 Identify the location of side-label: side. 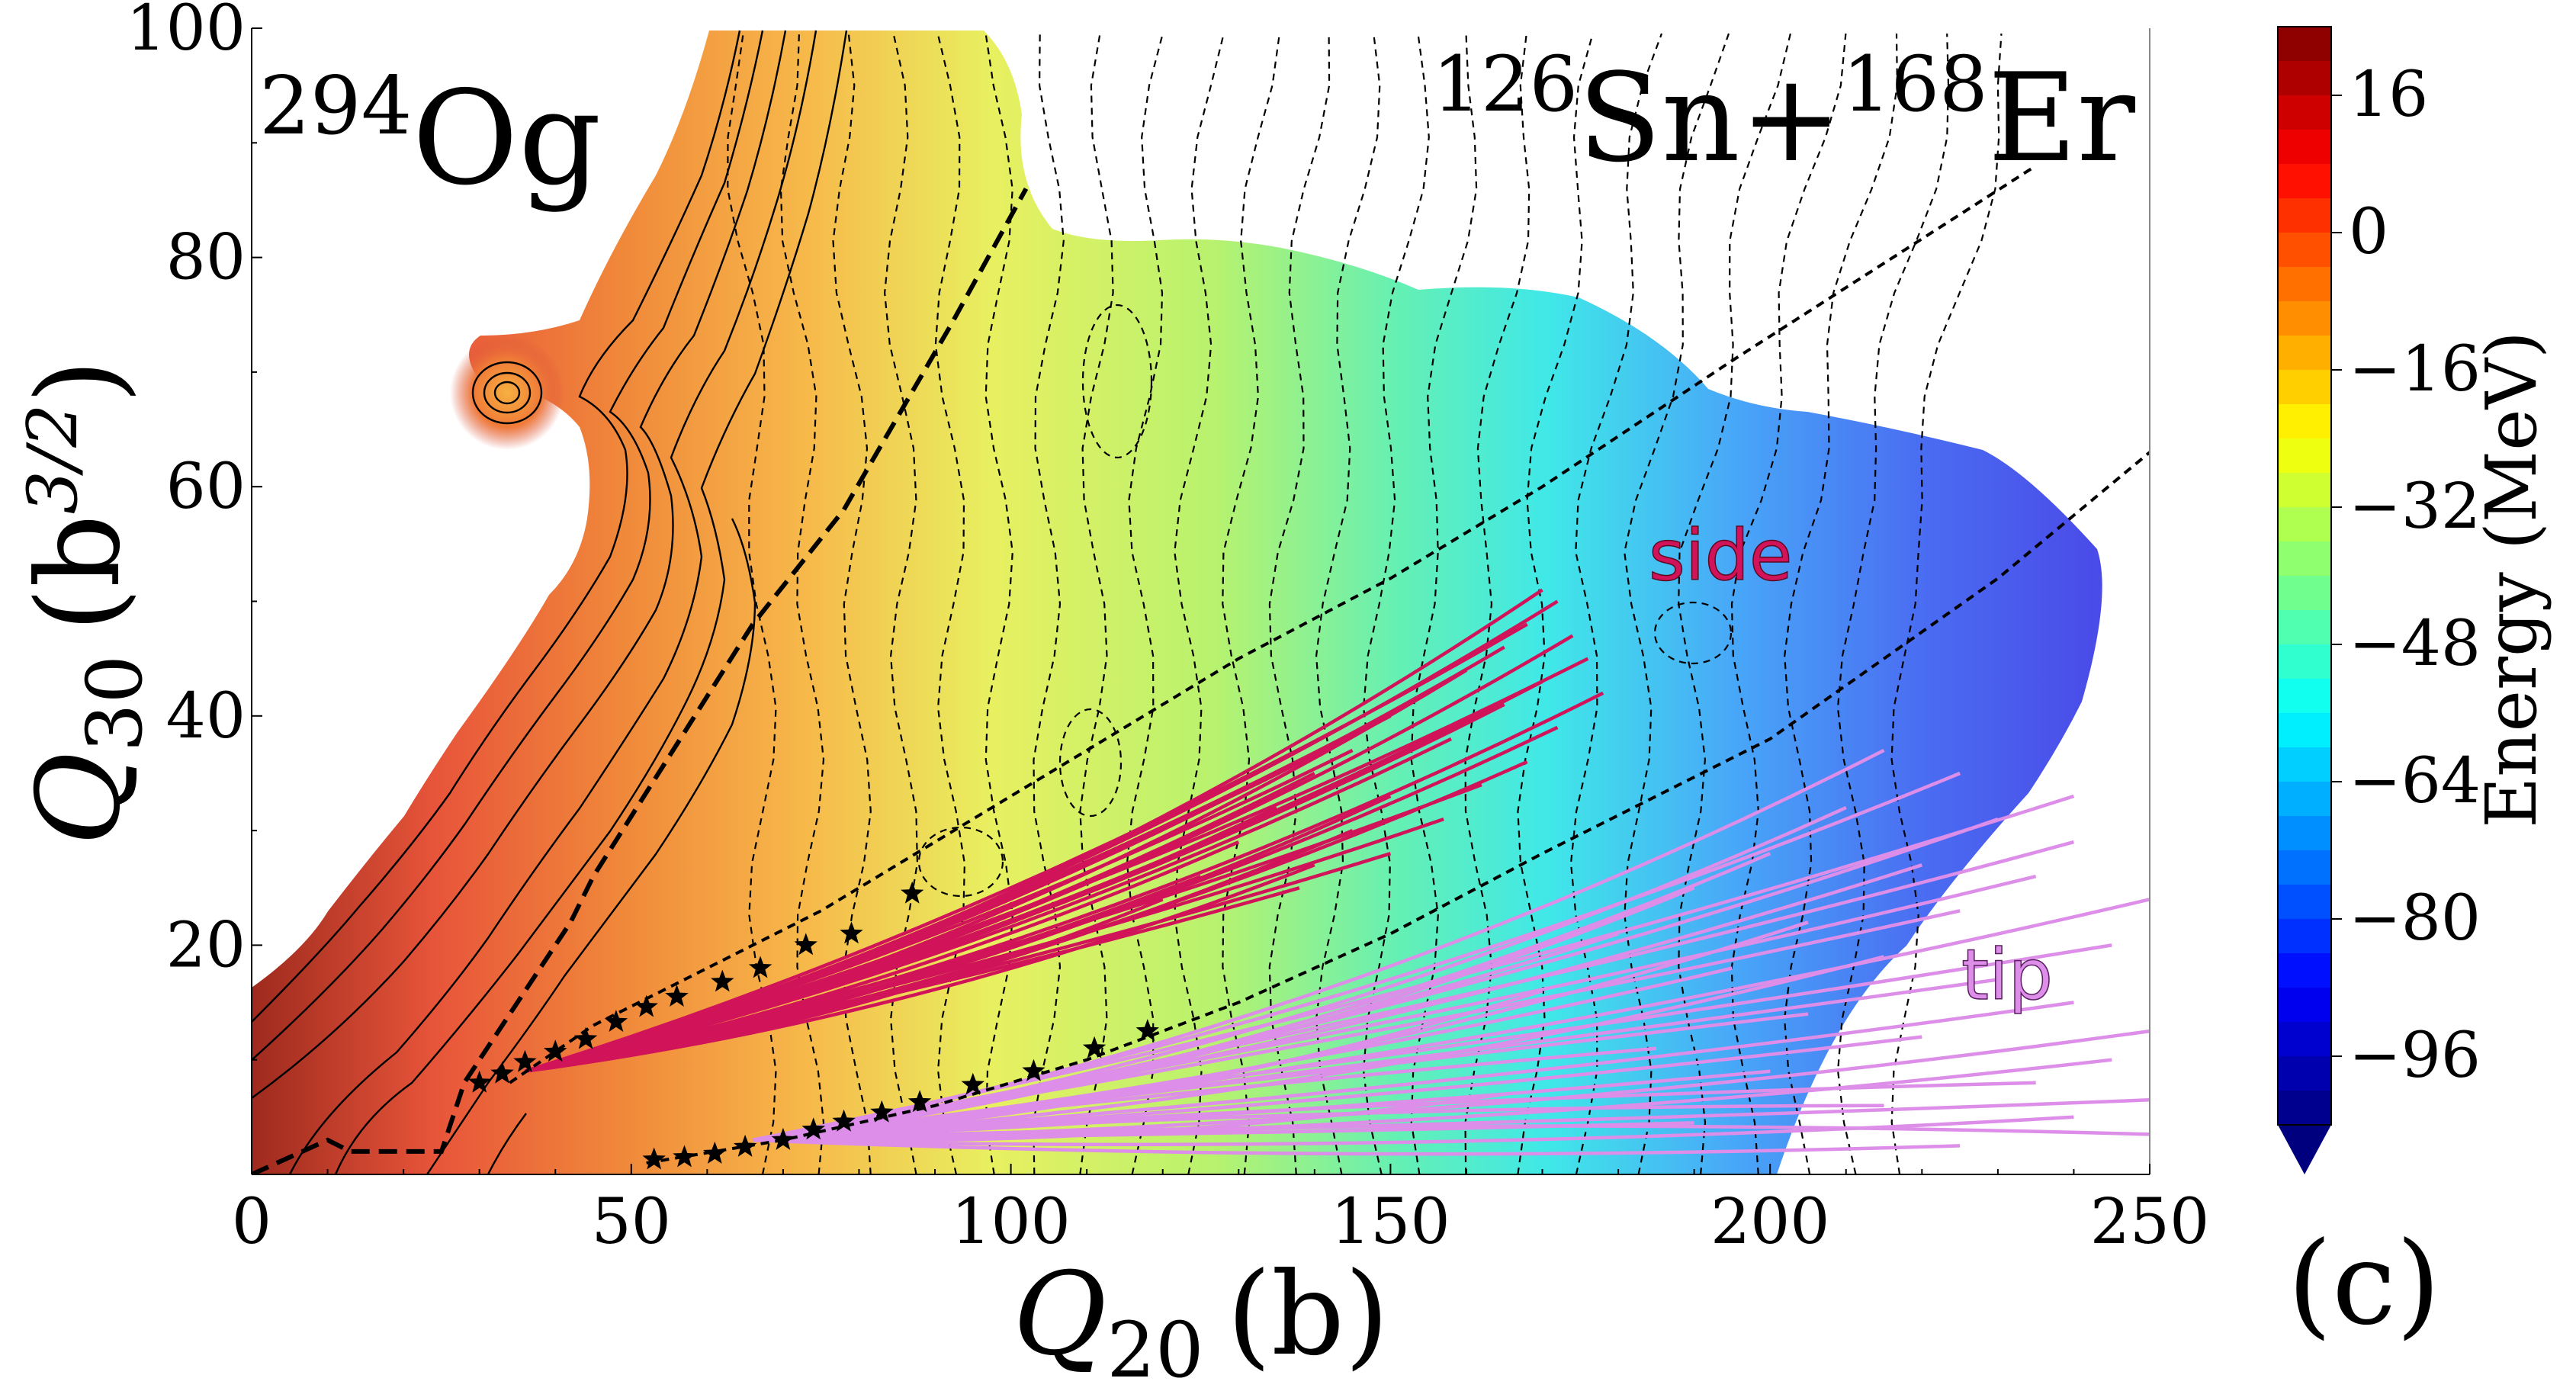
(1721, 555).